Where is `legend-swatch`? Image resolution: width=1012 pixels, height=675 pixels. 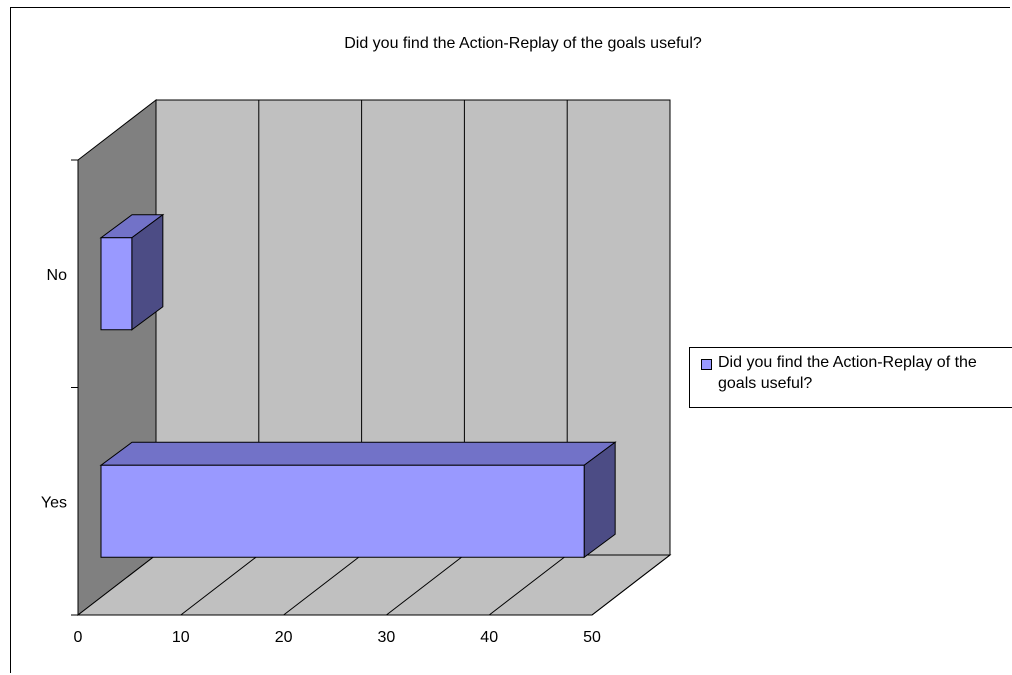
legend-swatch is located at coordinates (706, 364).